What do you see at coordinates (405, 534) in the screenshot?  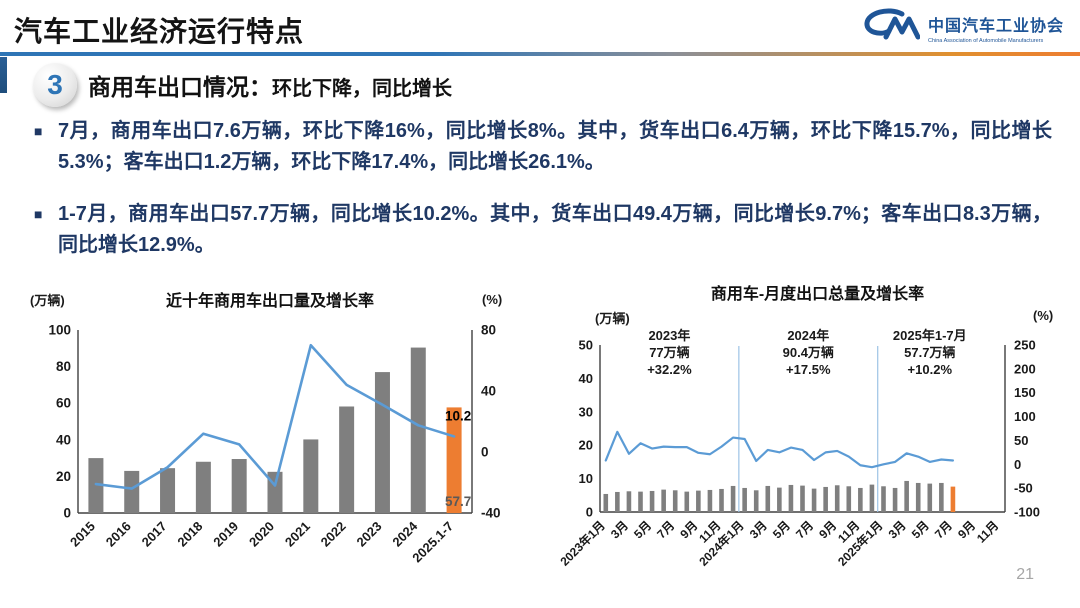 I see `svg-text: 2024` at bounding box center [405, 534].